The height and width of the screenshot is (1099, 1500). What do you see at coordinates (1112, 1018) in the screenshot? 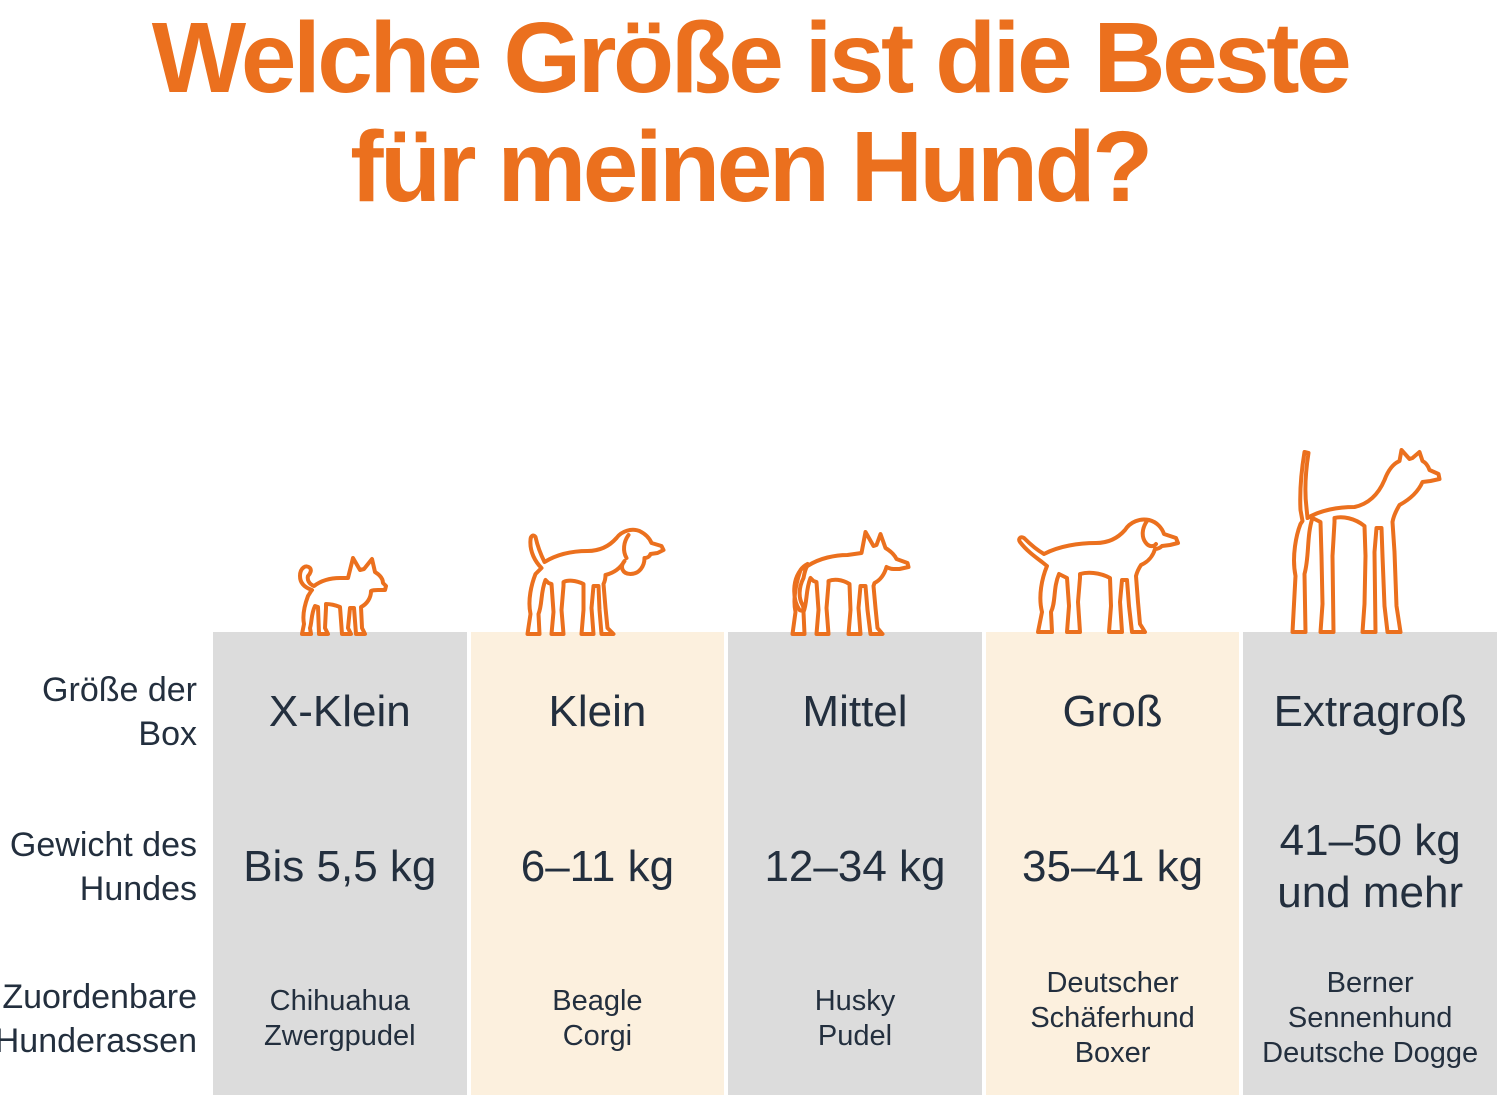
I see `breed-list: Deutscher Schäferhund Boxer` at bounding box center [1112, 1018].